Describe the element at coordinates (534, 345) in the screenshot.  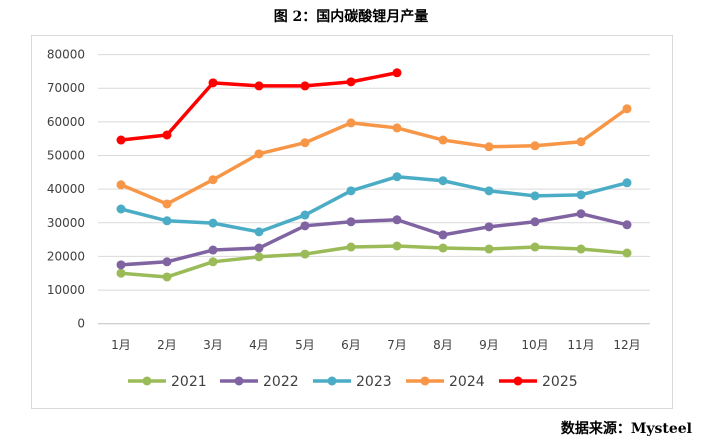
I see `x-tick-label: 10月` at that location.